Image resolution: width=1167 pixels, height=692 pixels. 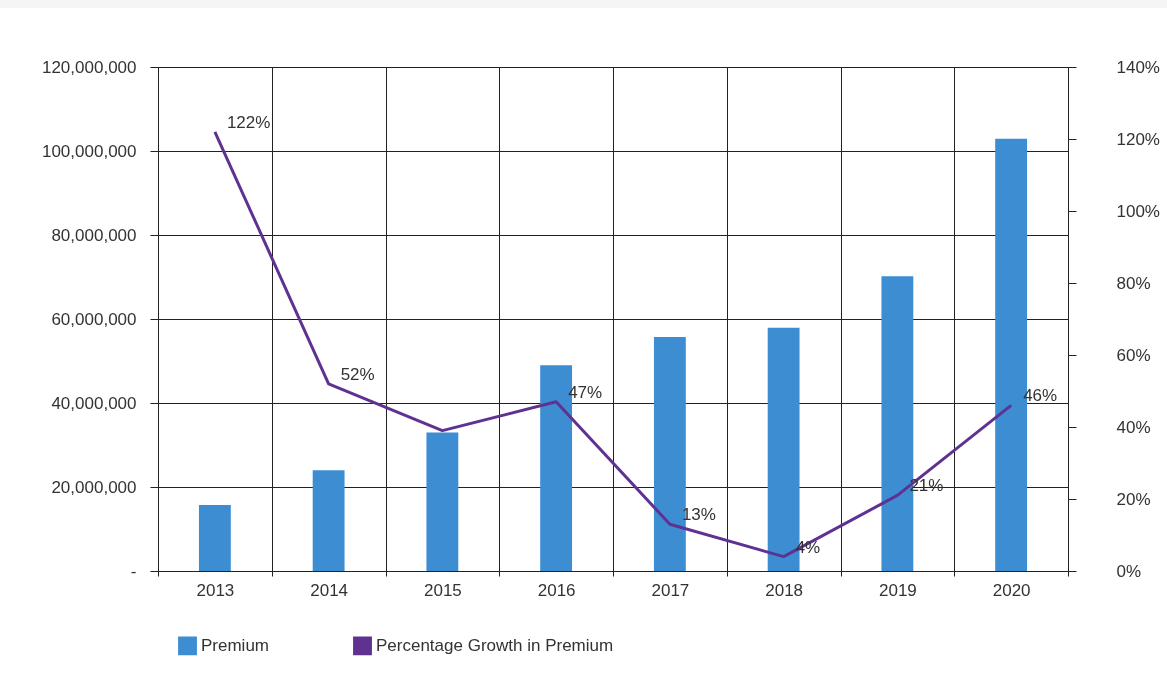 I want to click on y-tick-label: 80,000,000, so click(x=94, y=235).